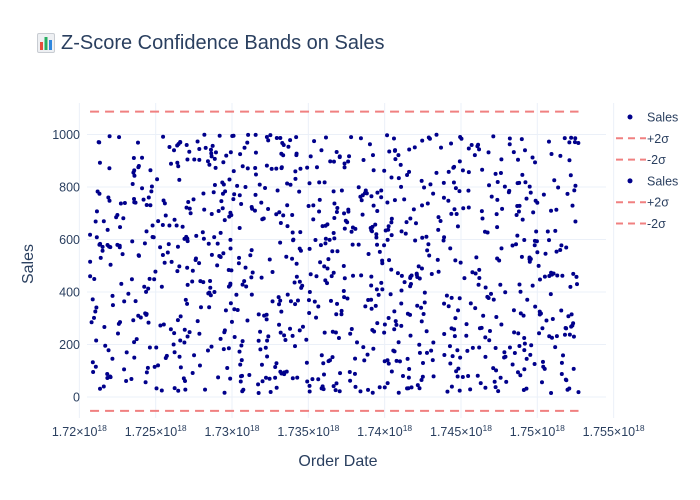 This screenshot has width=700, height=500. Describe the element at coordinates (151, 432) in the screenshot. I see `x-tick-mantissa: 1.725×10` at that location.